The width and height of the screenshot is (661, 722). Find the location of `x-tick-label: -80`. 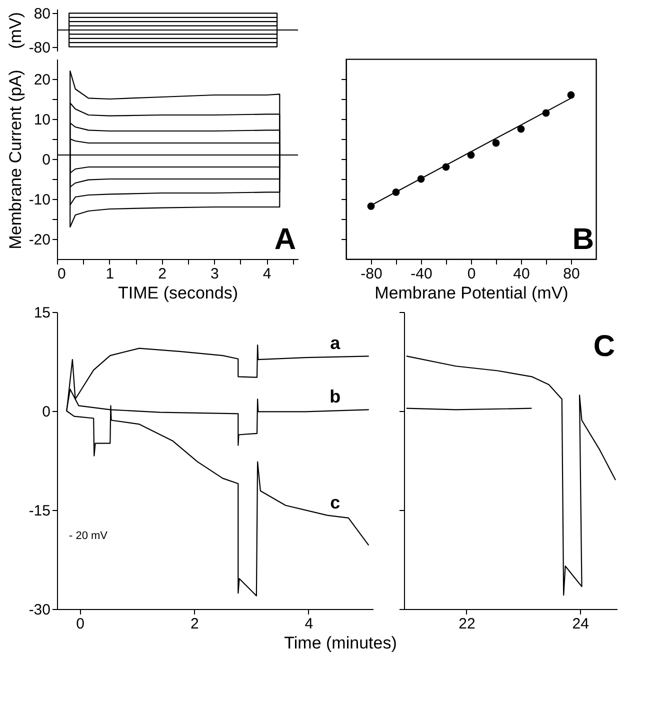

x-tick-label: -80 is located at coordinates (371, 274).